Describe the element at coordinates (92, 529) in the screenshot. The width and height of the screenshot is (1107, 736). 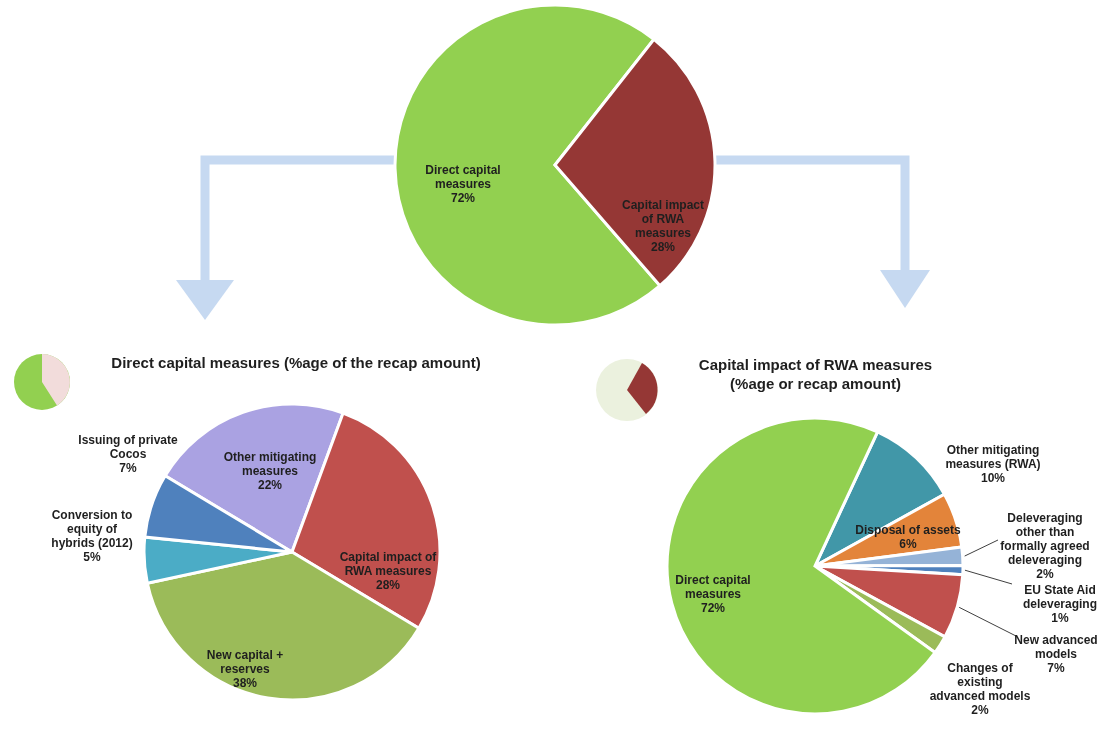
I see `slice-label: Conversion to equity of hybrids (2012)` at that location.